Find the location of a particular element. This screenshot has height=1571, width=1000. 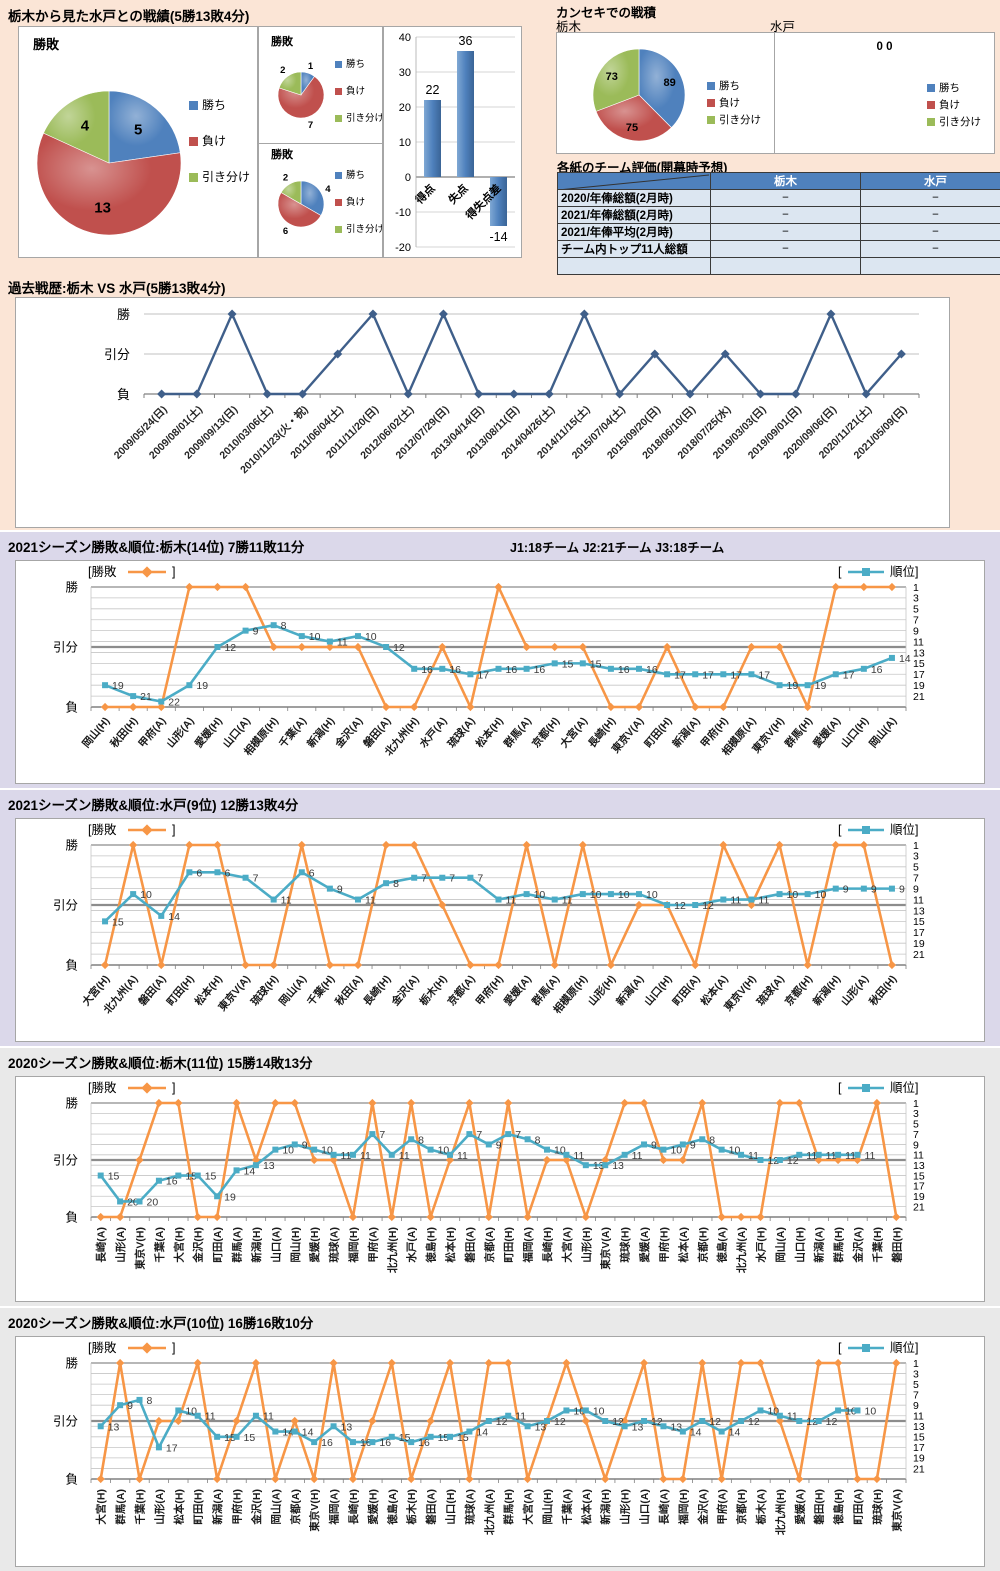

opponent-label: 長崎(H) is located at coordinates (547, 1245).